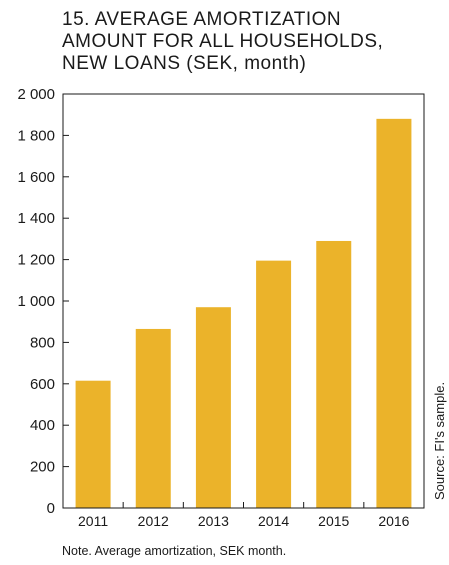 The width and height of the screenshot is (449, 565). Describe the element at coordinates (153, 521) in the screenshot. I see `x-tick-label: 2012` at that location.